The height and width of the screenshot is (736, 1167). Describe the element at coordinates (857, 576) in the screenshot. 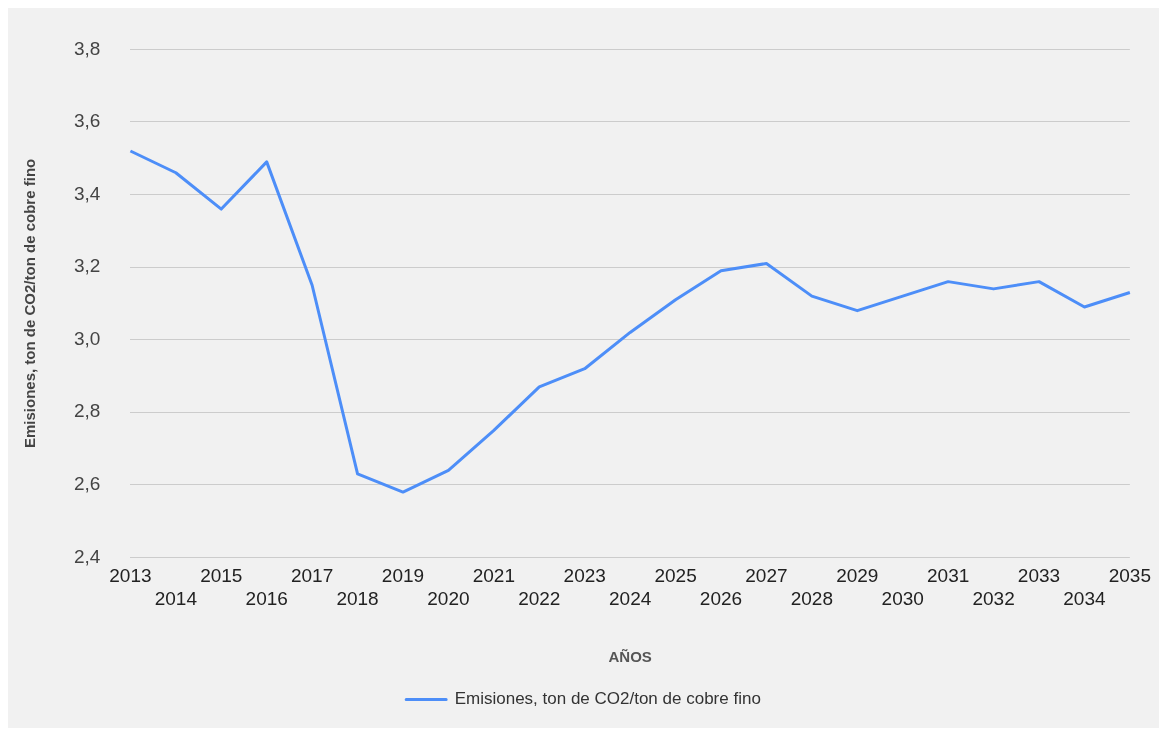

I see `x-tick-label: 2029` at that location.